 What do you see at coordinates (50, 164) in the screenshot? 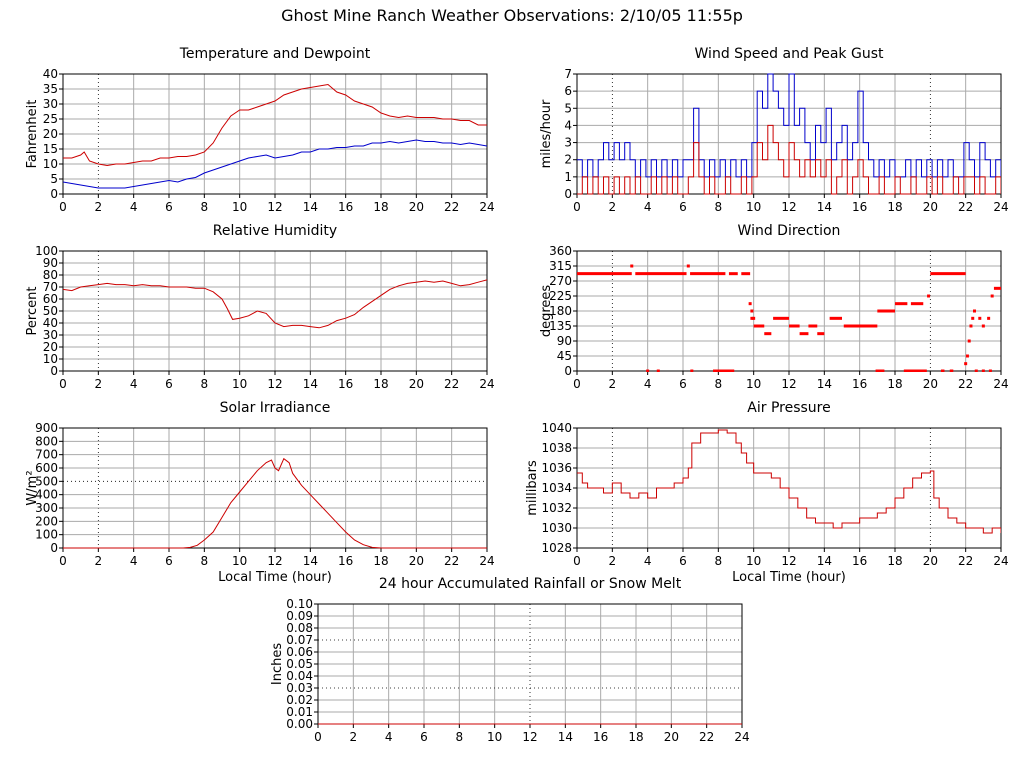
I see `y-tick-label: 10` at bounding box center [50, 164].